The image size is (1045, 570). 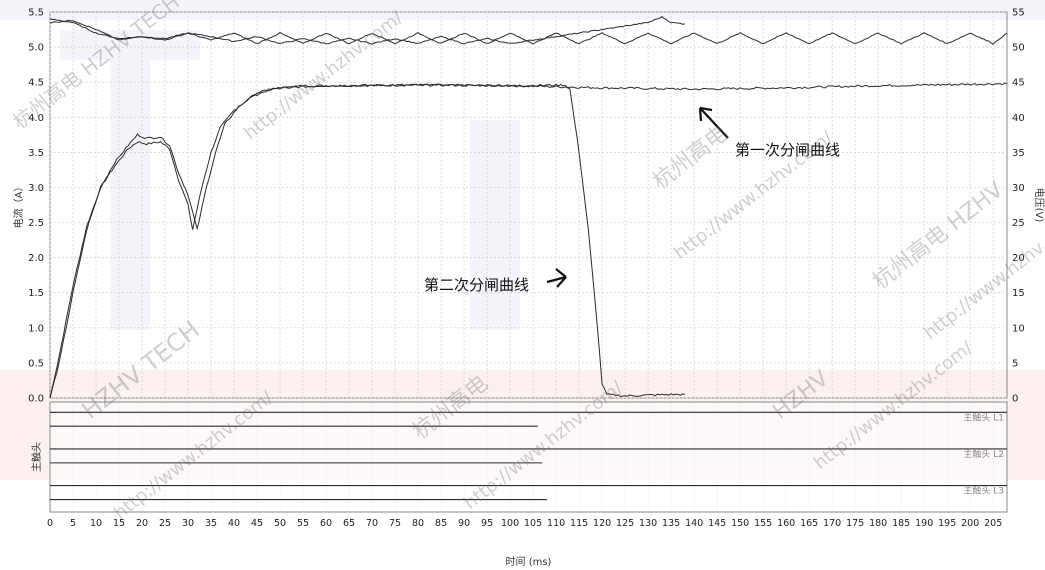 What do you see at coordinates (36, 258) in the screenshot?
I see `y-left-tick-label: 2.0` at bounding box center [36, 258].